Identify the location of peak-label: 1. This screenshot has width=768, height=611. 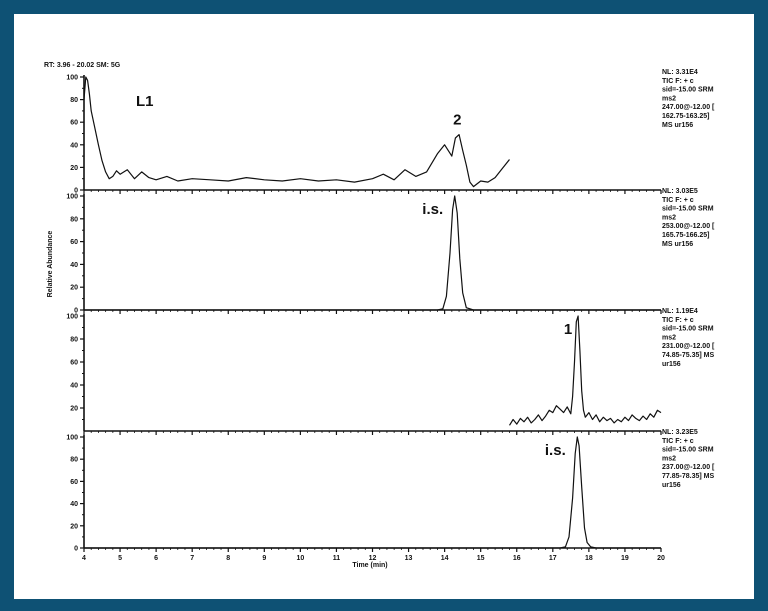
(568, 329).